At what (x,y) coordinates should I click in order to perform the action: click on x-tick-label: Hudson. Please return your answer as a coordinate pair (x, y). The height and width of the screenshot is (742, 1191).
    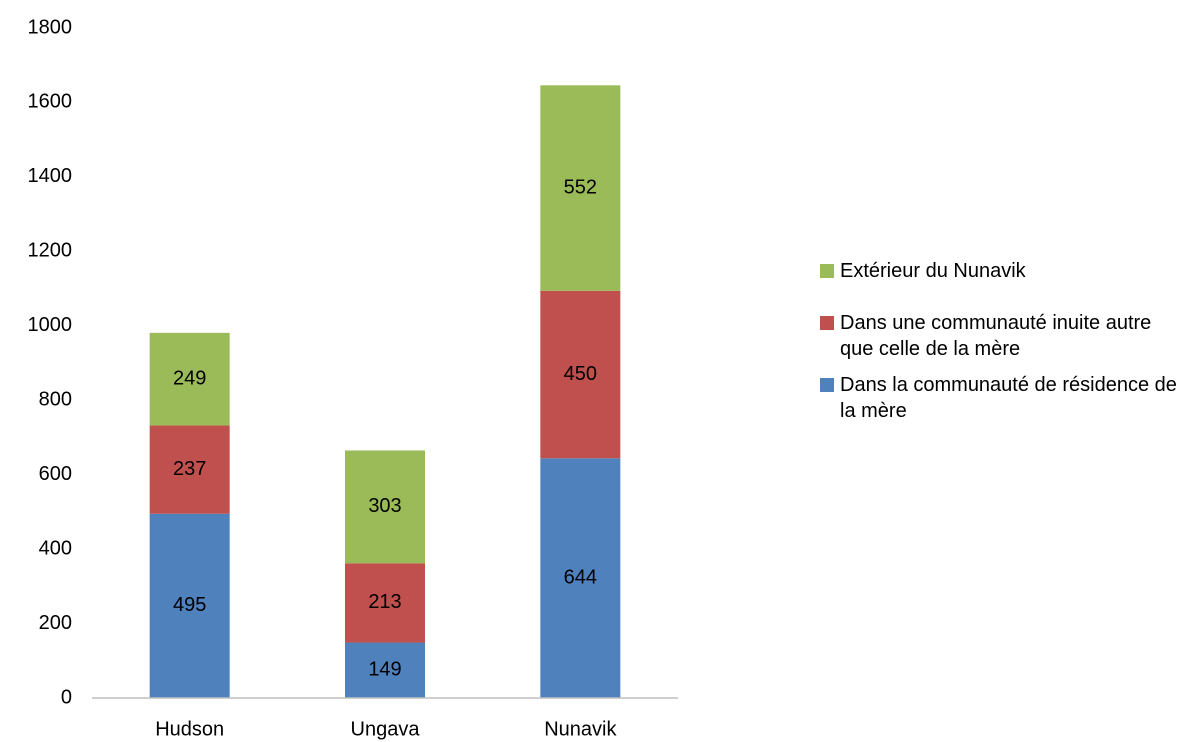
    Looking at the image, I should click on (189, 729).